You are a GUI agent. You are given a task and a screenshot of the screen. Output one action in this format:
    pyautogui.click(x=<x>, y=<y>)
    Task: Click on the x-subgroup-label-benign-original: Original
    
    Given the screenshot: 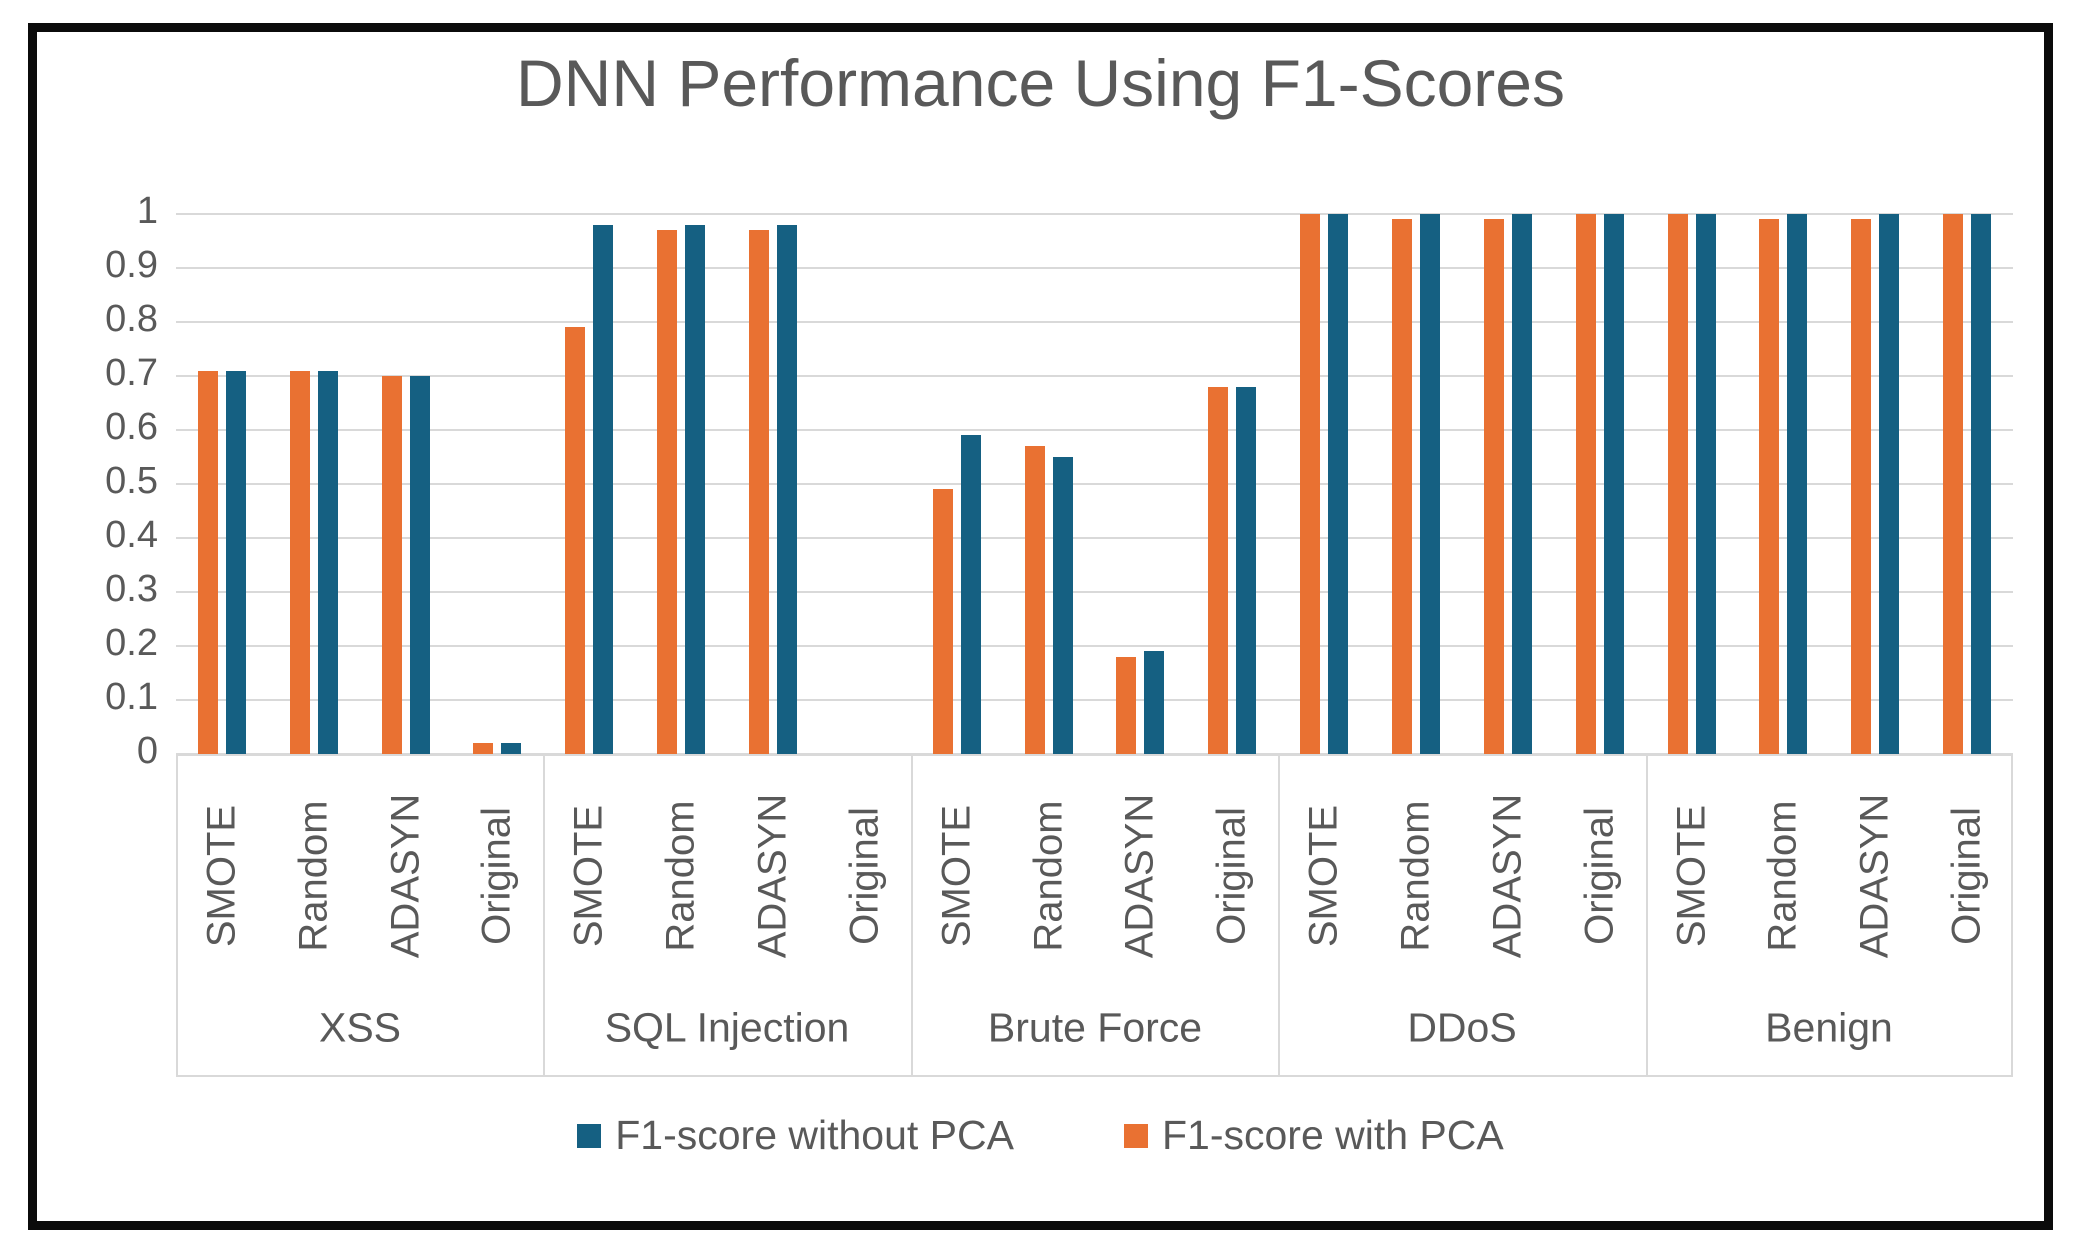 What is the action you would take?
    pyautogui.click(x=1966, y=876)
    